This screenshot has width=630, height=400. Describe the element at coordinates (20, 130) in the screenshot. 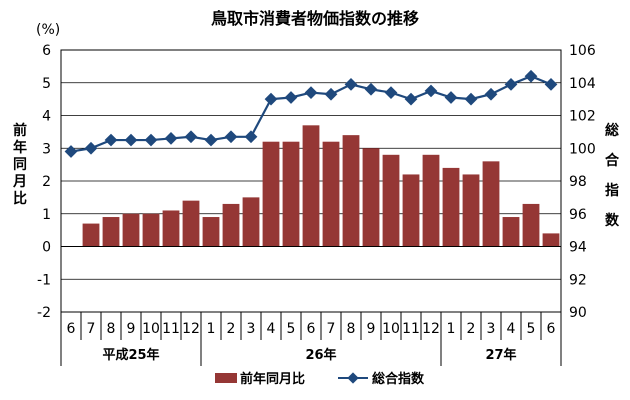

I see `left-axis-label-char: 前` at that location.